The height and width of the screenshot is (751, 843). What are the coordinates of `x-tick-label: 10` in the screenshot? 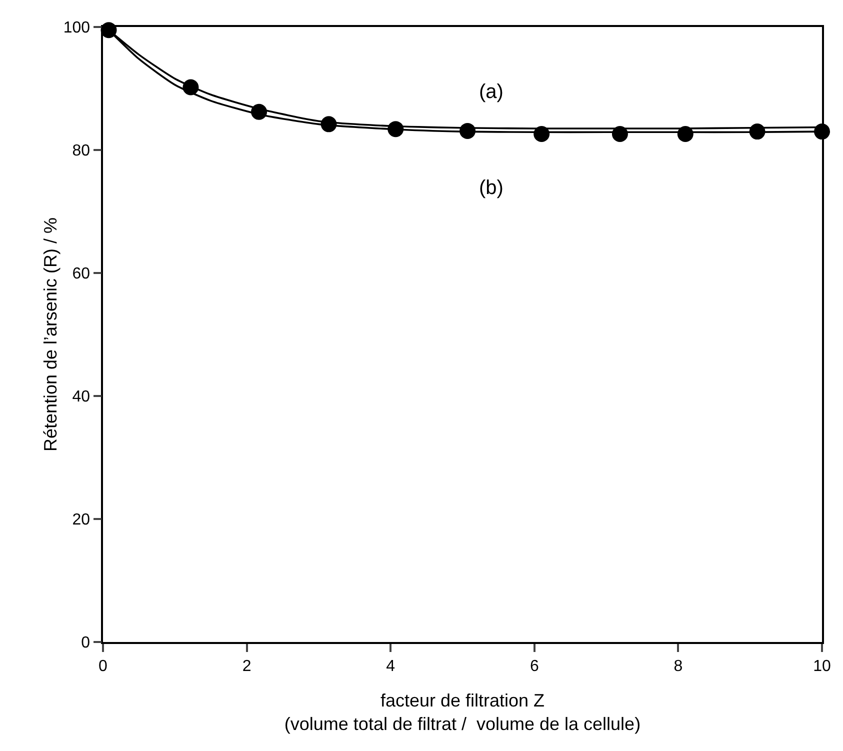 It's located at (822, 666).